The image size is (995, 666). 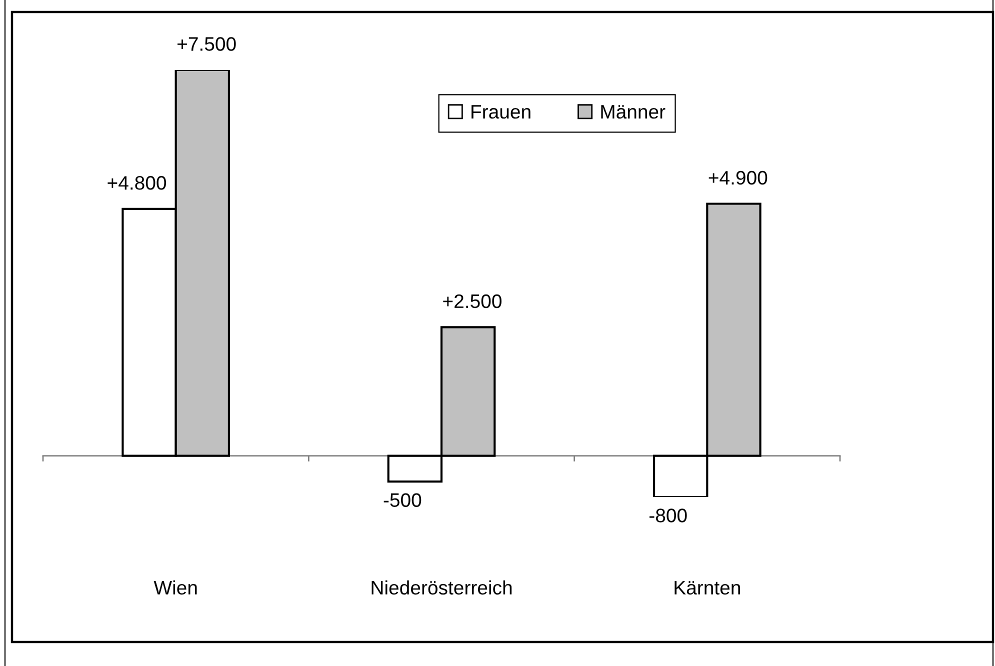 I want to click on data-label: -500, so click(x=403, y=500).